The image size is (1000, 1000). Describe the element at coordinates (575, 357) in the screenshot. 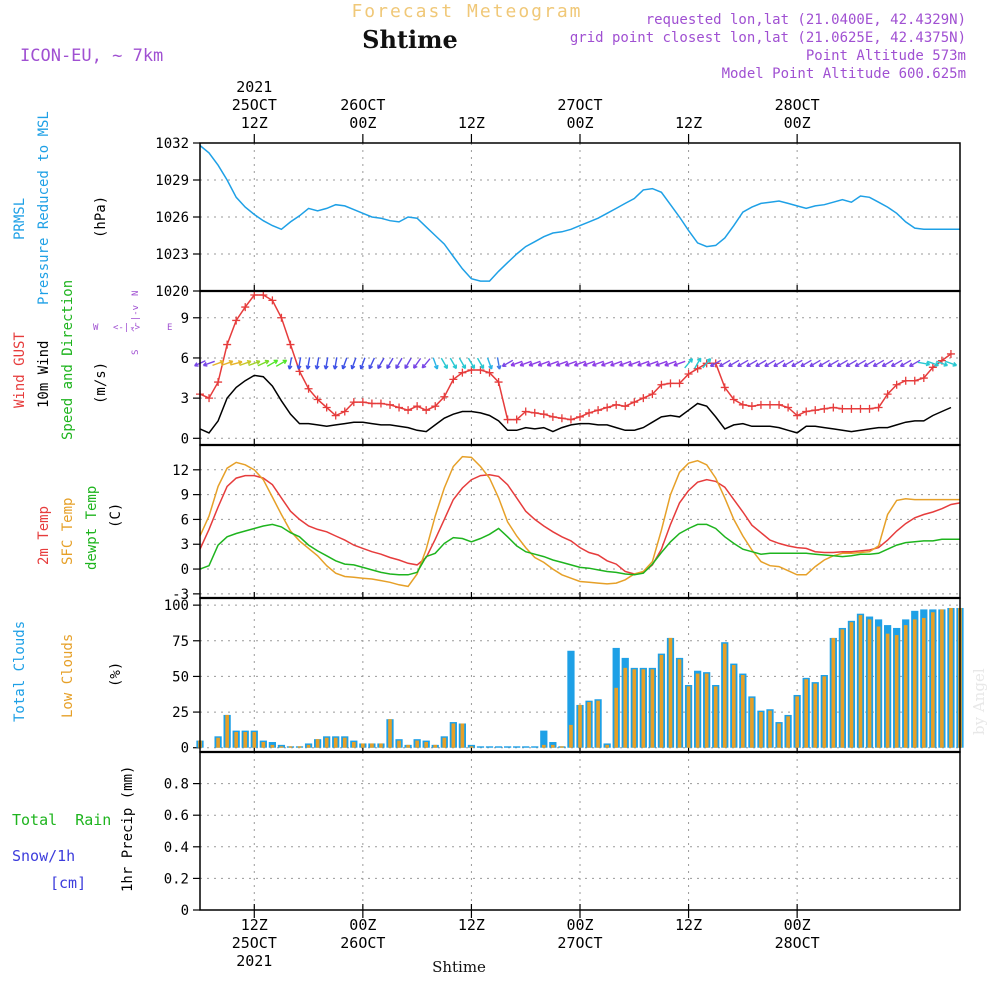

I see `gust-line` at that location.